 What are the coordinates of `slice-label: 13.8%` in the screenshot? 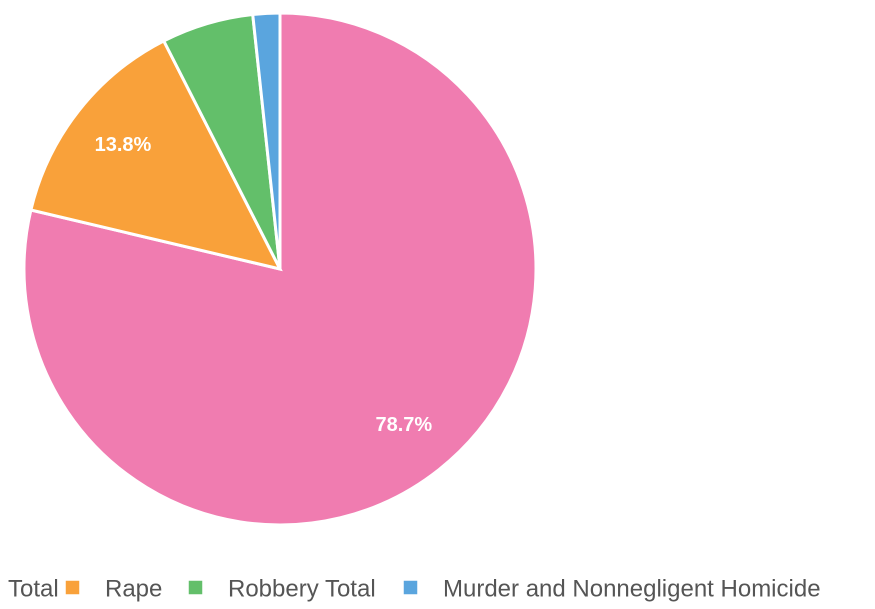 It's located at (123, 145).